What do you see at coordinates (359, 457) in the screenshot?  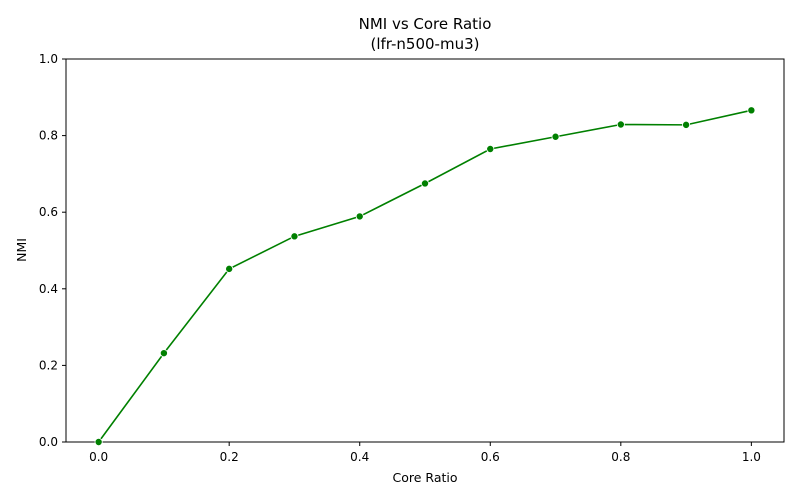 I see `x-tick-label: 0.4` at bounding box center [359, 457].